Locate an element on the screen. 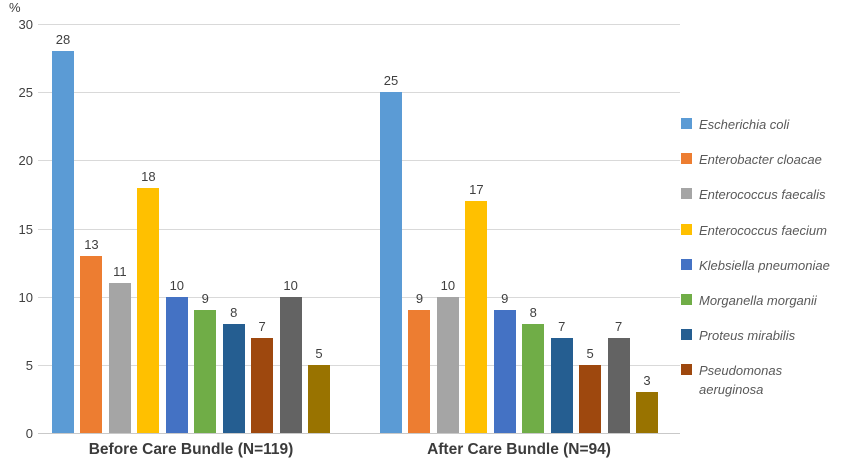 This screenshot has width=842, height=465. y-tick-label: 5 is located at coordinates (29, 365).